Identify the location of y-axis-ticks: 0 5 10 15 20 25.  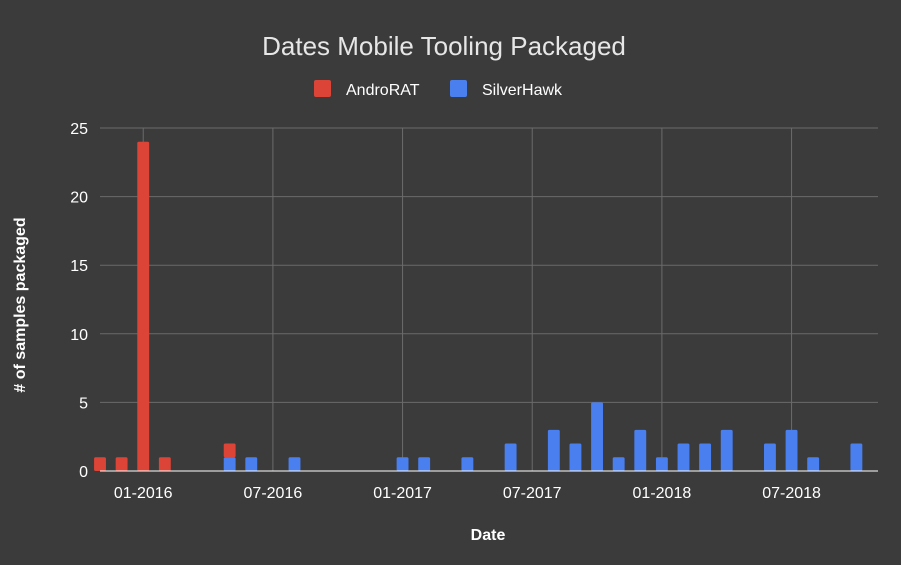
(79, 301).